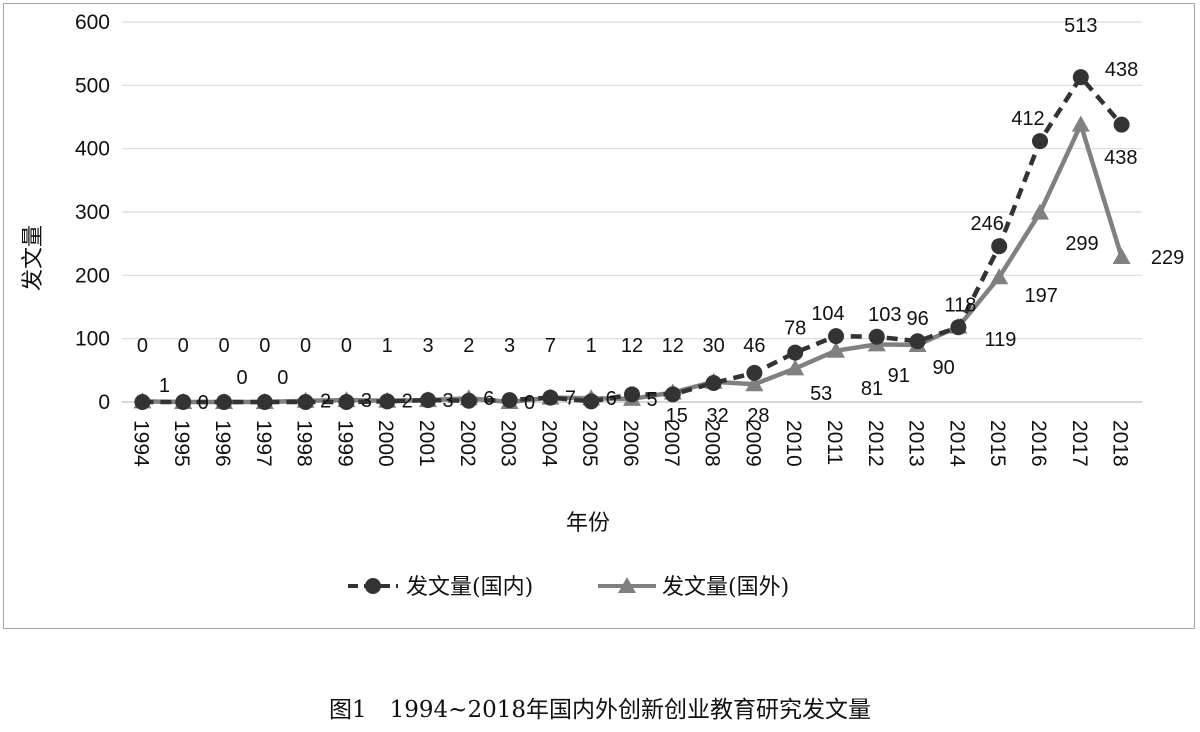 The width and height of the screenshot is (1200, 732). Describe the element at coordinates (752, 443) in the screenshot. I see `x-tick-label: 2009` at that location.